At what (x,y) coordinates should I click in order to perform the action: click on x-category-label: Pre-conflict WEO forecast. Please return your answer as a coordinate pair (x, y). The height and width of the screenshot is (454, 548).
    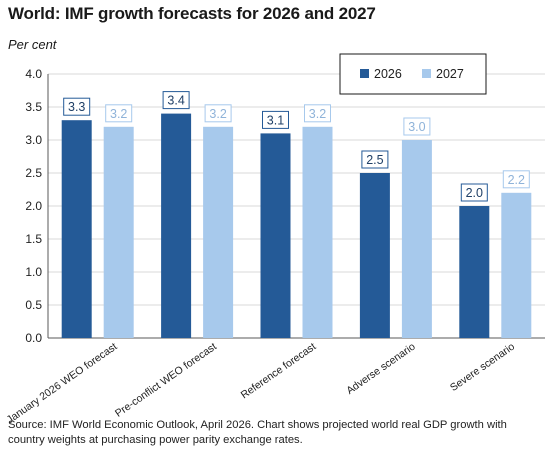
    Looking at the image, I should click on (166, 380).